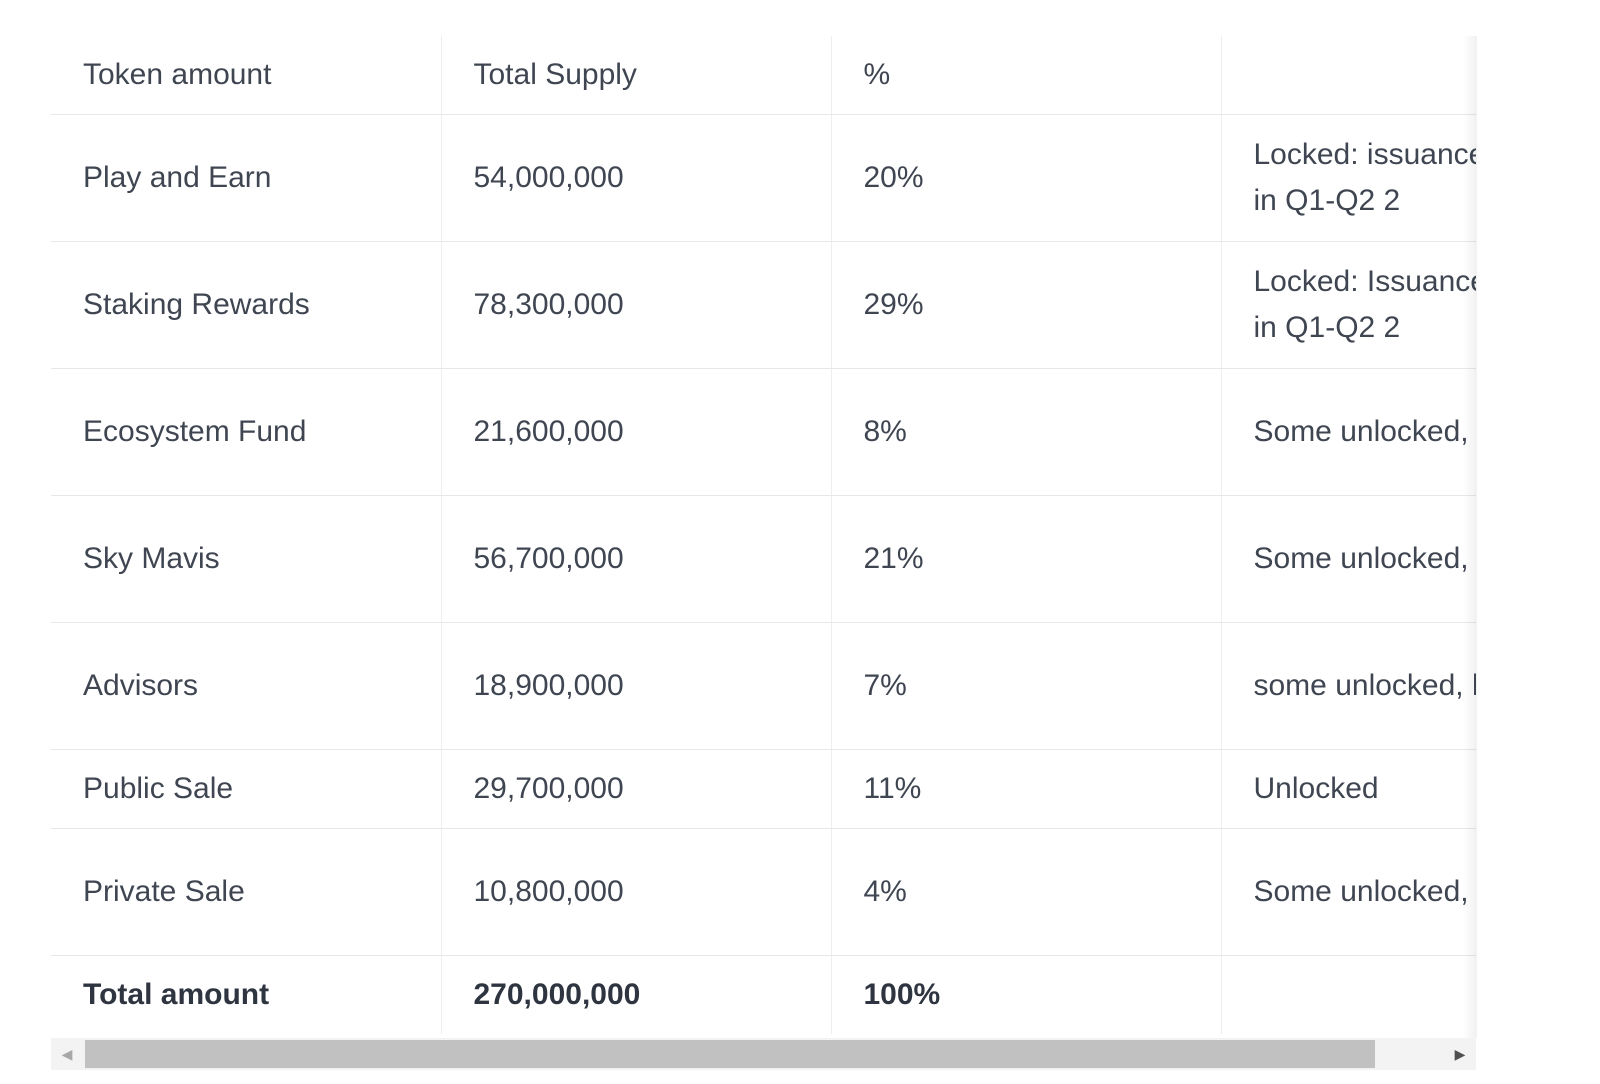 The image size is (1600, 1084). Describe the element at coordinates (1348, 305) in the screenshot. I see `row-status: Locked: Issuance starts in Q1-Q2 2` at that location.